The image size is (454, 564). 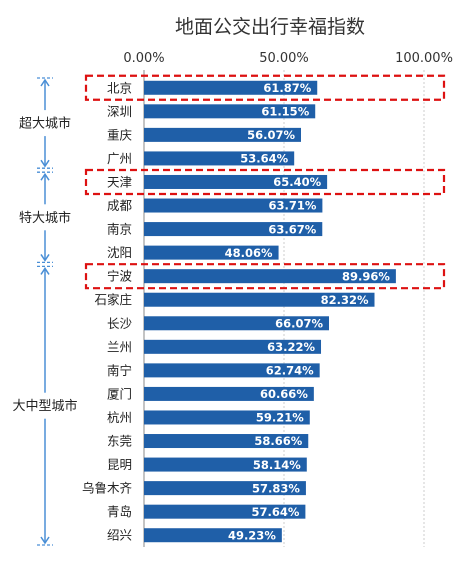 I want to click on group-label: 超大城市, so click(x=45, y=124).